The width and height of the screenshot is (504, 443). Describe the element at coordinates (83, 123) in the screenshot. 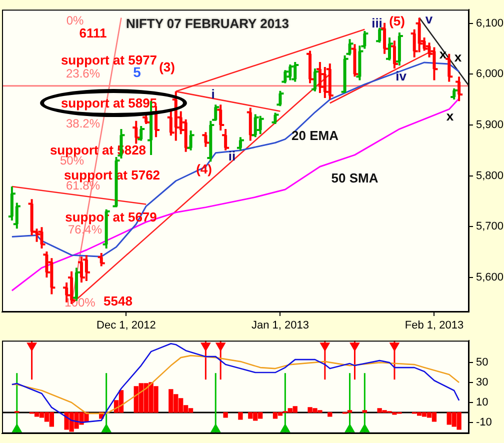

I see `annotation: 38.2%` at that location.